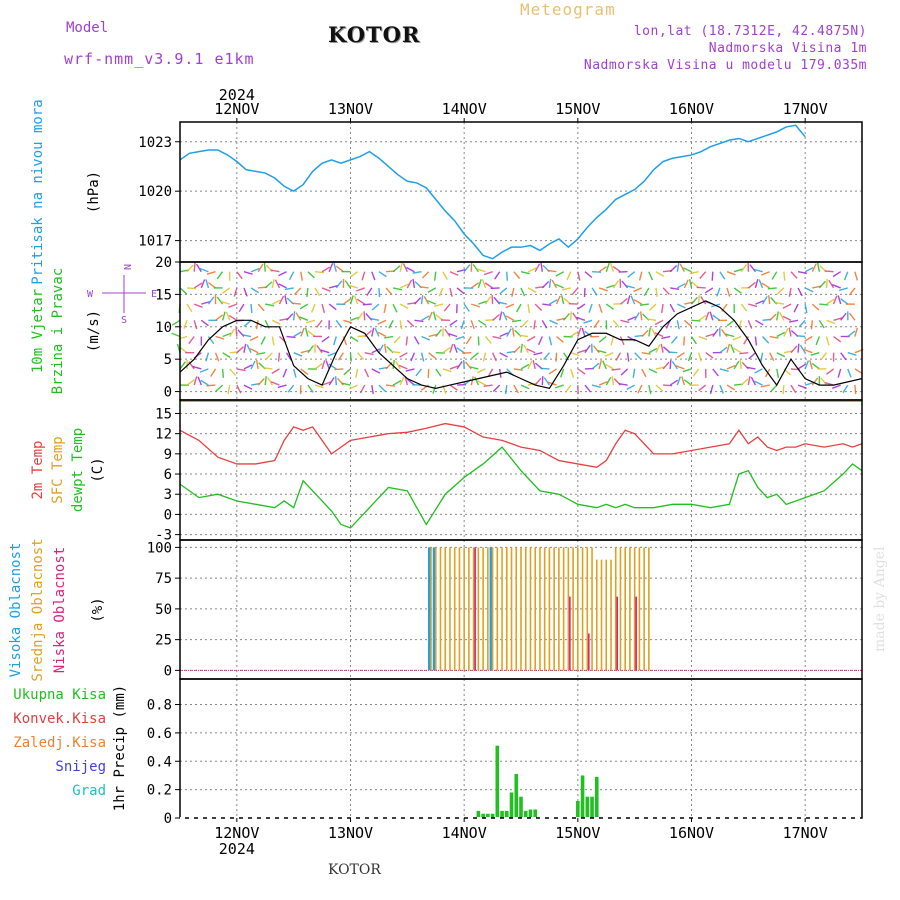 Image resolution: width=900 pixels, height=900 pixels. I want to click on legend-convective-rain: Konvek.Kisa, so click(59, 719).